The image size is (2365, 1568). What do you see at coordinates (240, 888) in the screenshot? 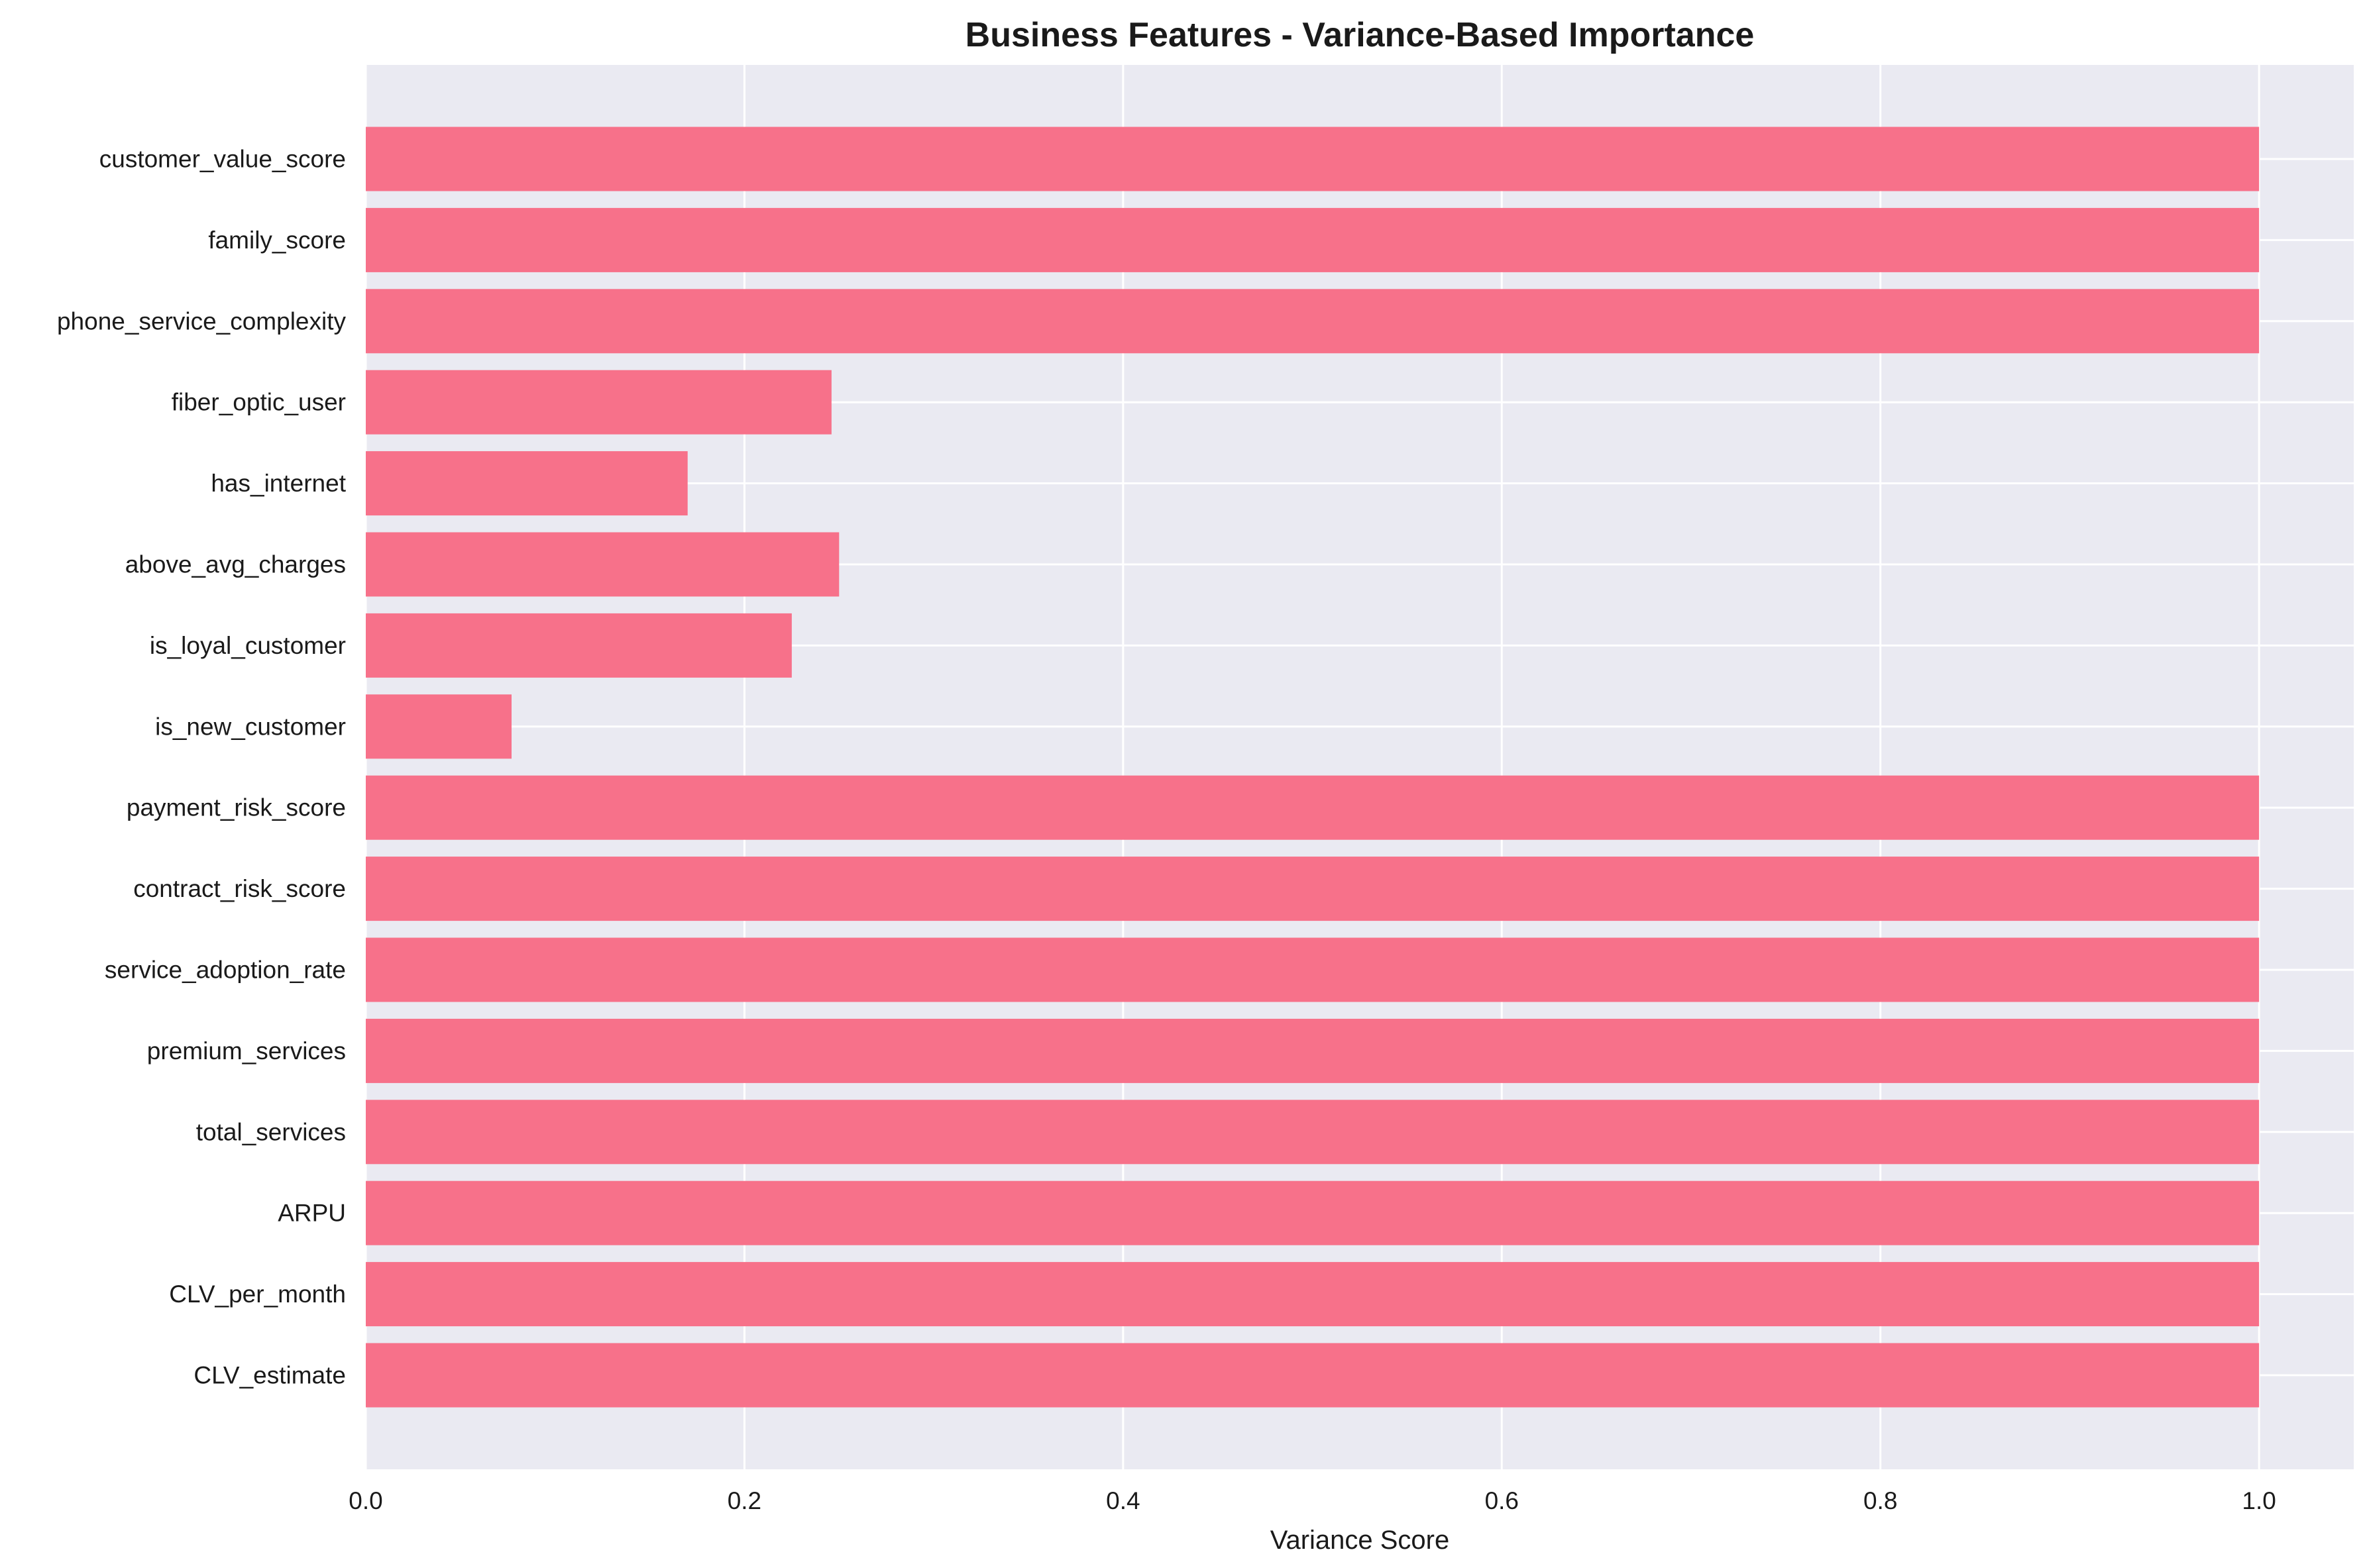
I see `y-tick-label: contract_risk_score` at bounding box center [240, 888].